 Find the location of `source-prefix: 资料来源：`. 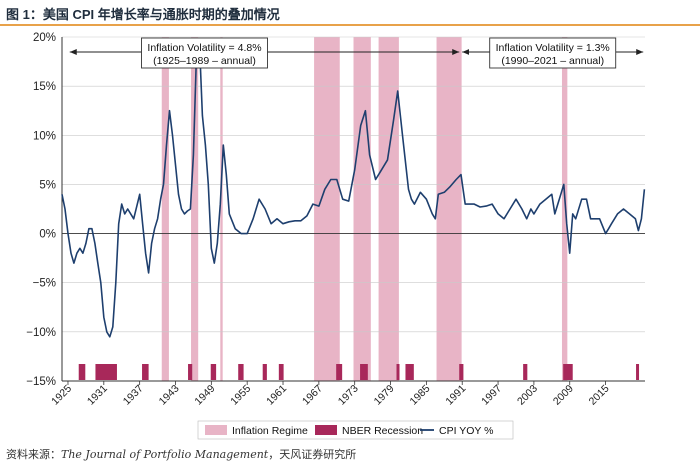

source-prefix: 资料来源： is located at coordinates (33, 455).